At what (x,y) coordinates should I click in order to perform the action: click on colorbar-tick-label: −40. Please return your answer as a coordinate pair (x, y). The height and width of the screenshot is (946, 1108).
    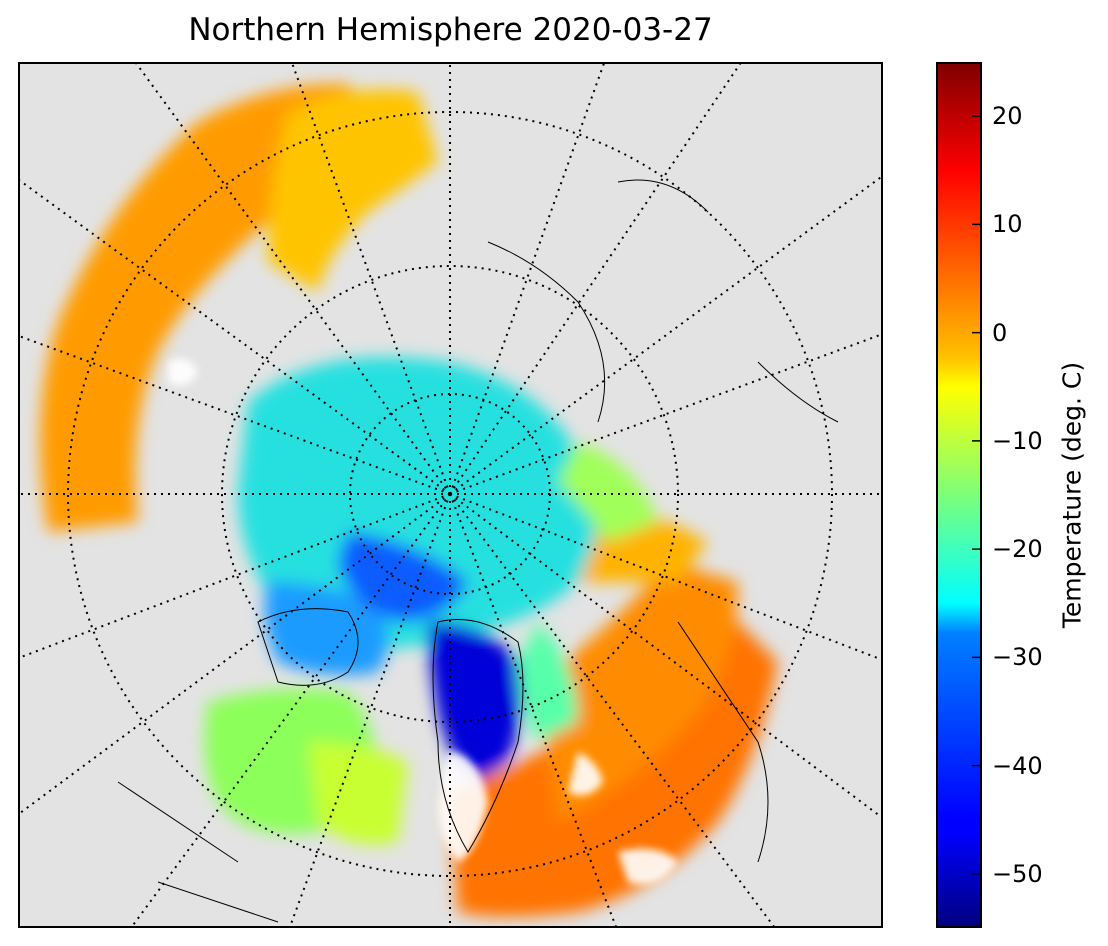
    Looking at the image, I should click on (1017, 765).